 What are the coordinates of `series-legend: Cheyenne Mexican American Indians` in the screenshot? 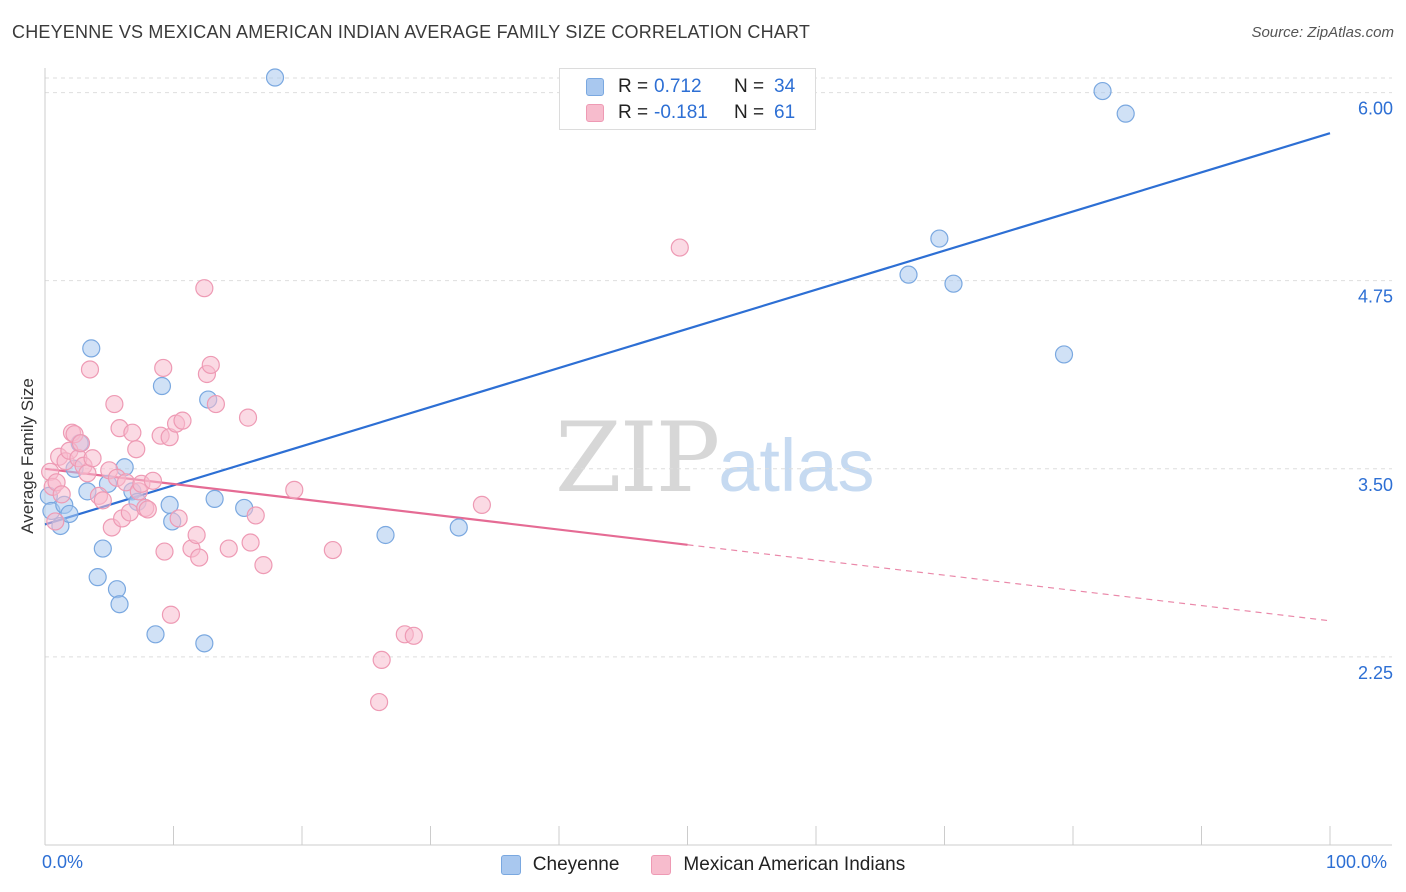 It's located at (703, 865).